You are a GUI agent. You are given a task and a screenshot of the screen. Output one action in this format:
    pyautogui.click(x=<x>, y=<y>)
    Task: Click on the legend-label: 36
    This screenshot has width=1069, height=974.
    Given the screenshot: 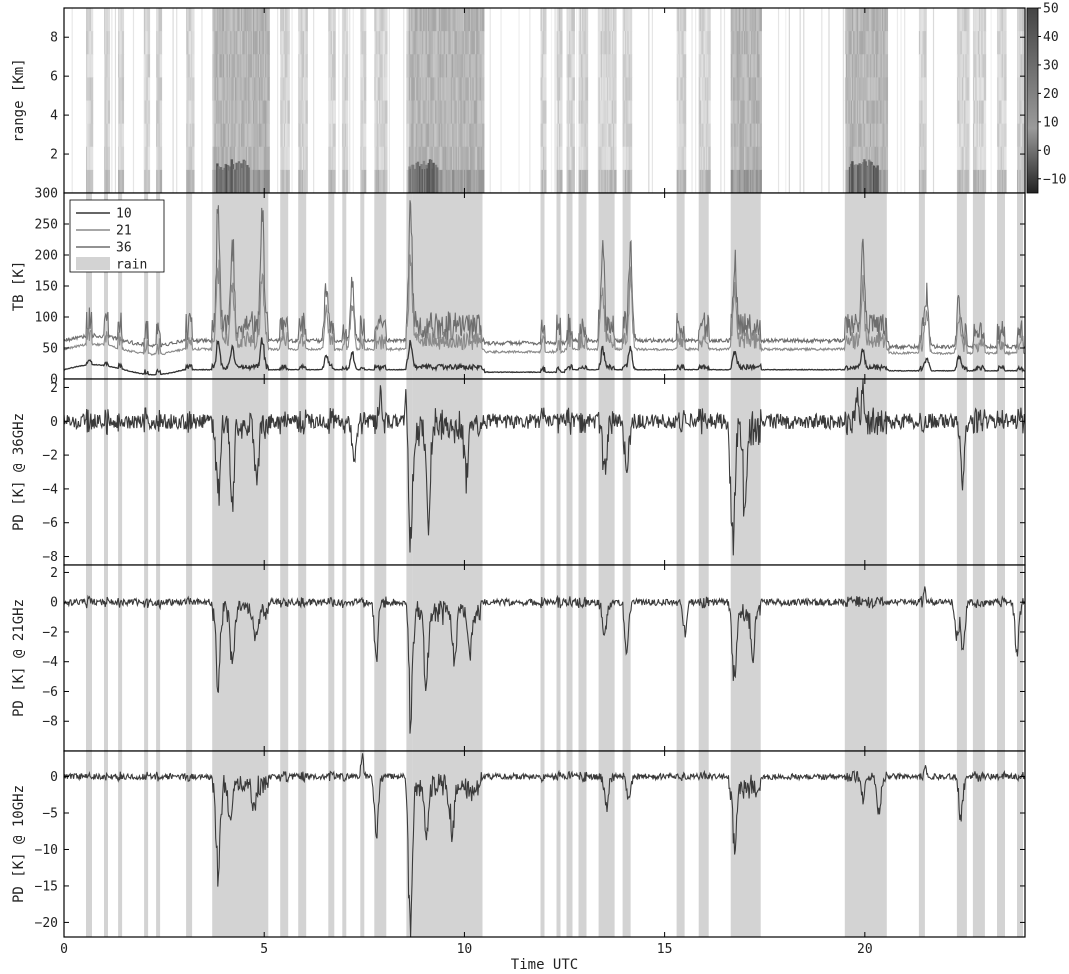 What is the action you would take?
    pyautogui.click(x=124, y=248)
    